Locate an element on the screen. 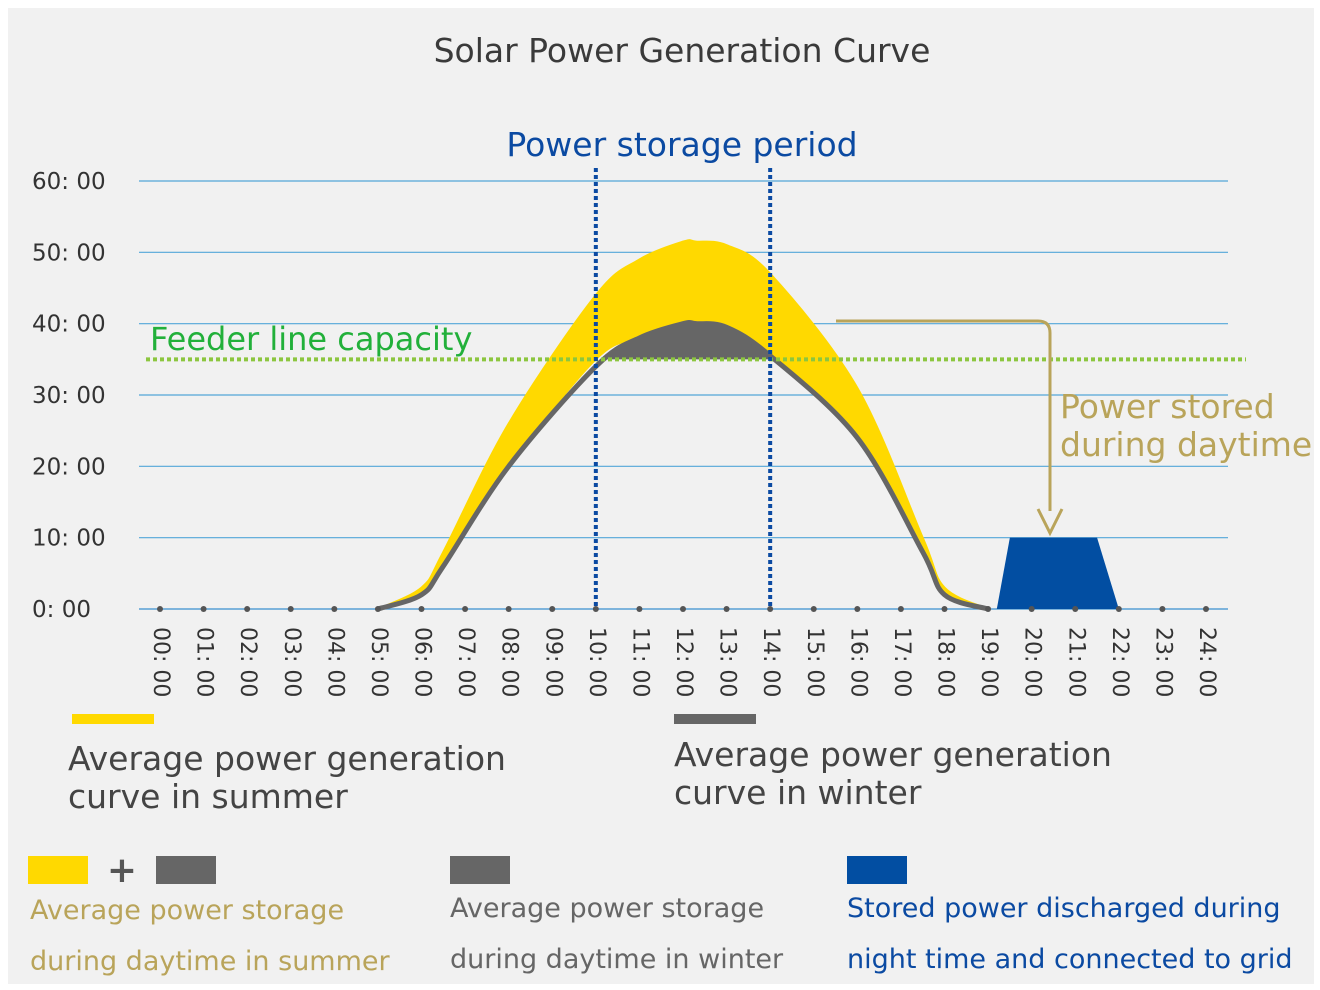 This screenshot has height=990, width=1320. legend-discharge-swatch is located at coordinates (877, 870).